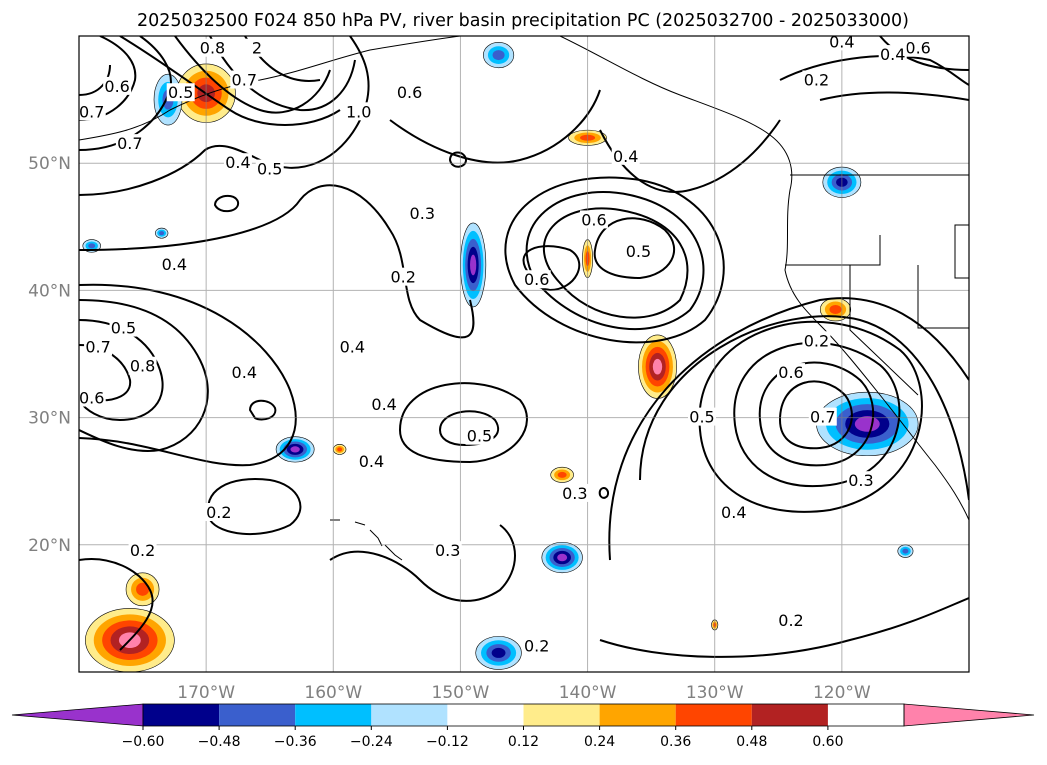 This screenshot has height=765, width=1047. I want to click on pv-contour-label-text: 1.0, so click(358, 111).